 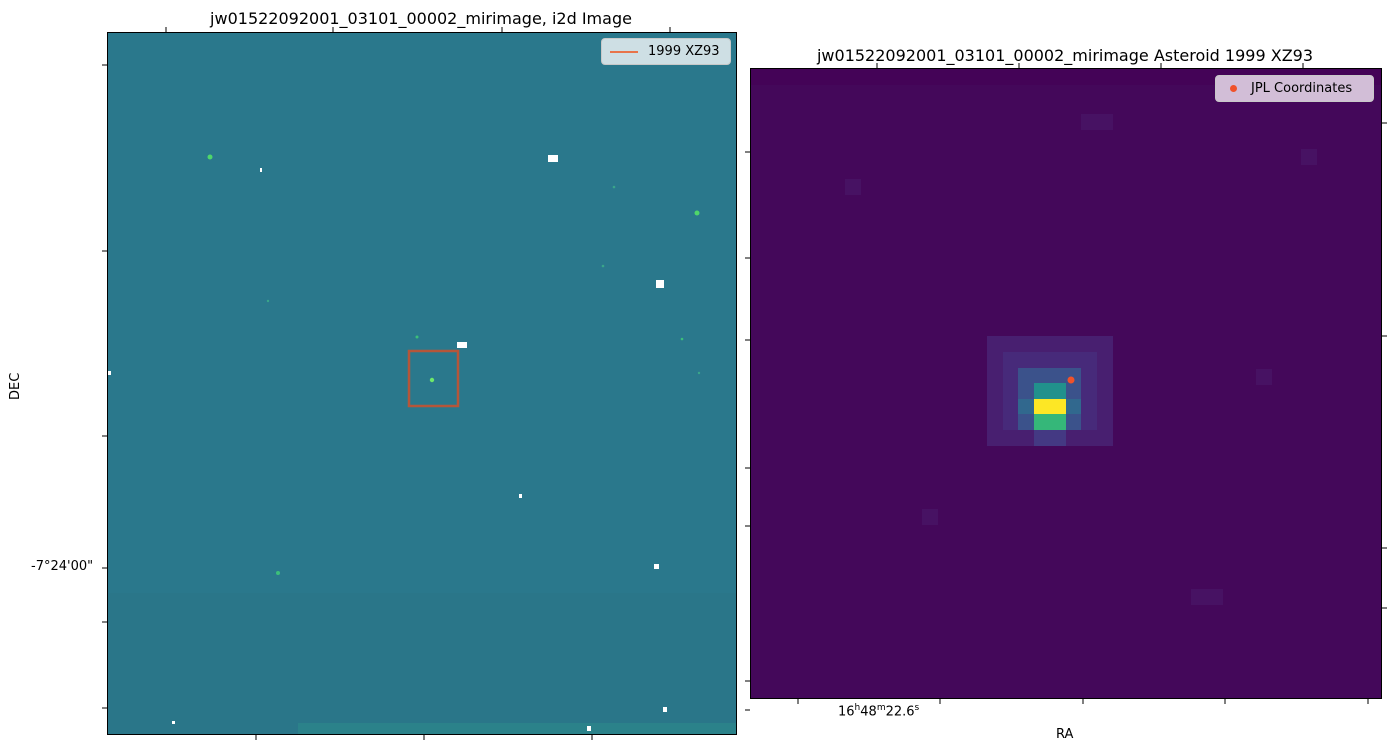 What do you see at coordinates (900, 712) in the screenshot?
I see `xtick-seconds: 22.6` at bounding box center [900, 712].